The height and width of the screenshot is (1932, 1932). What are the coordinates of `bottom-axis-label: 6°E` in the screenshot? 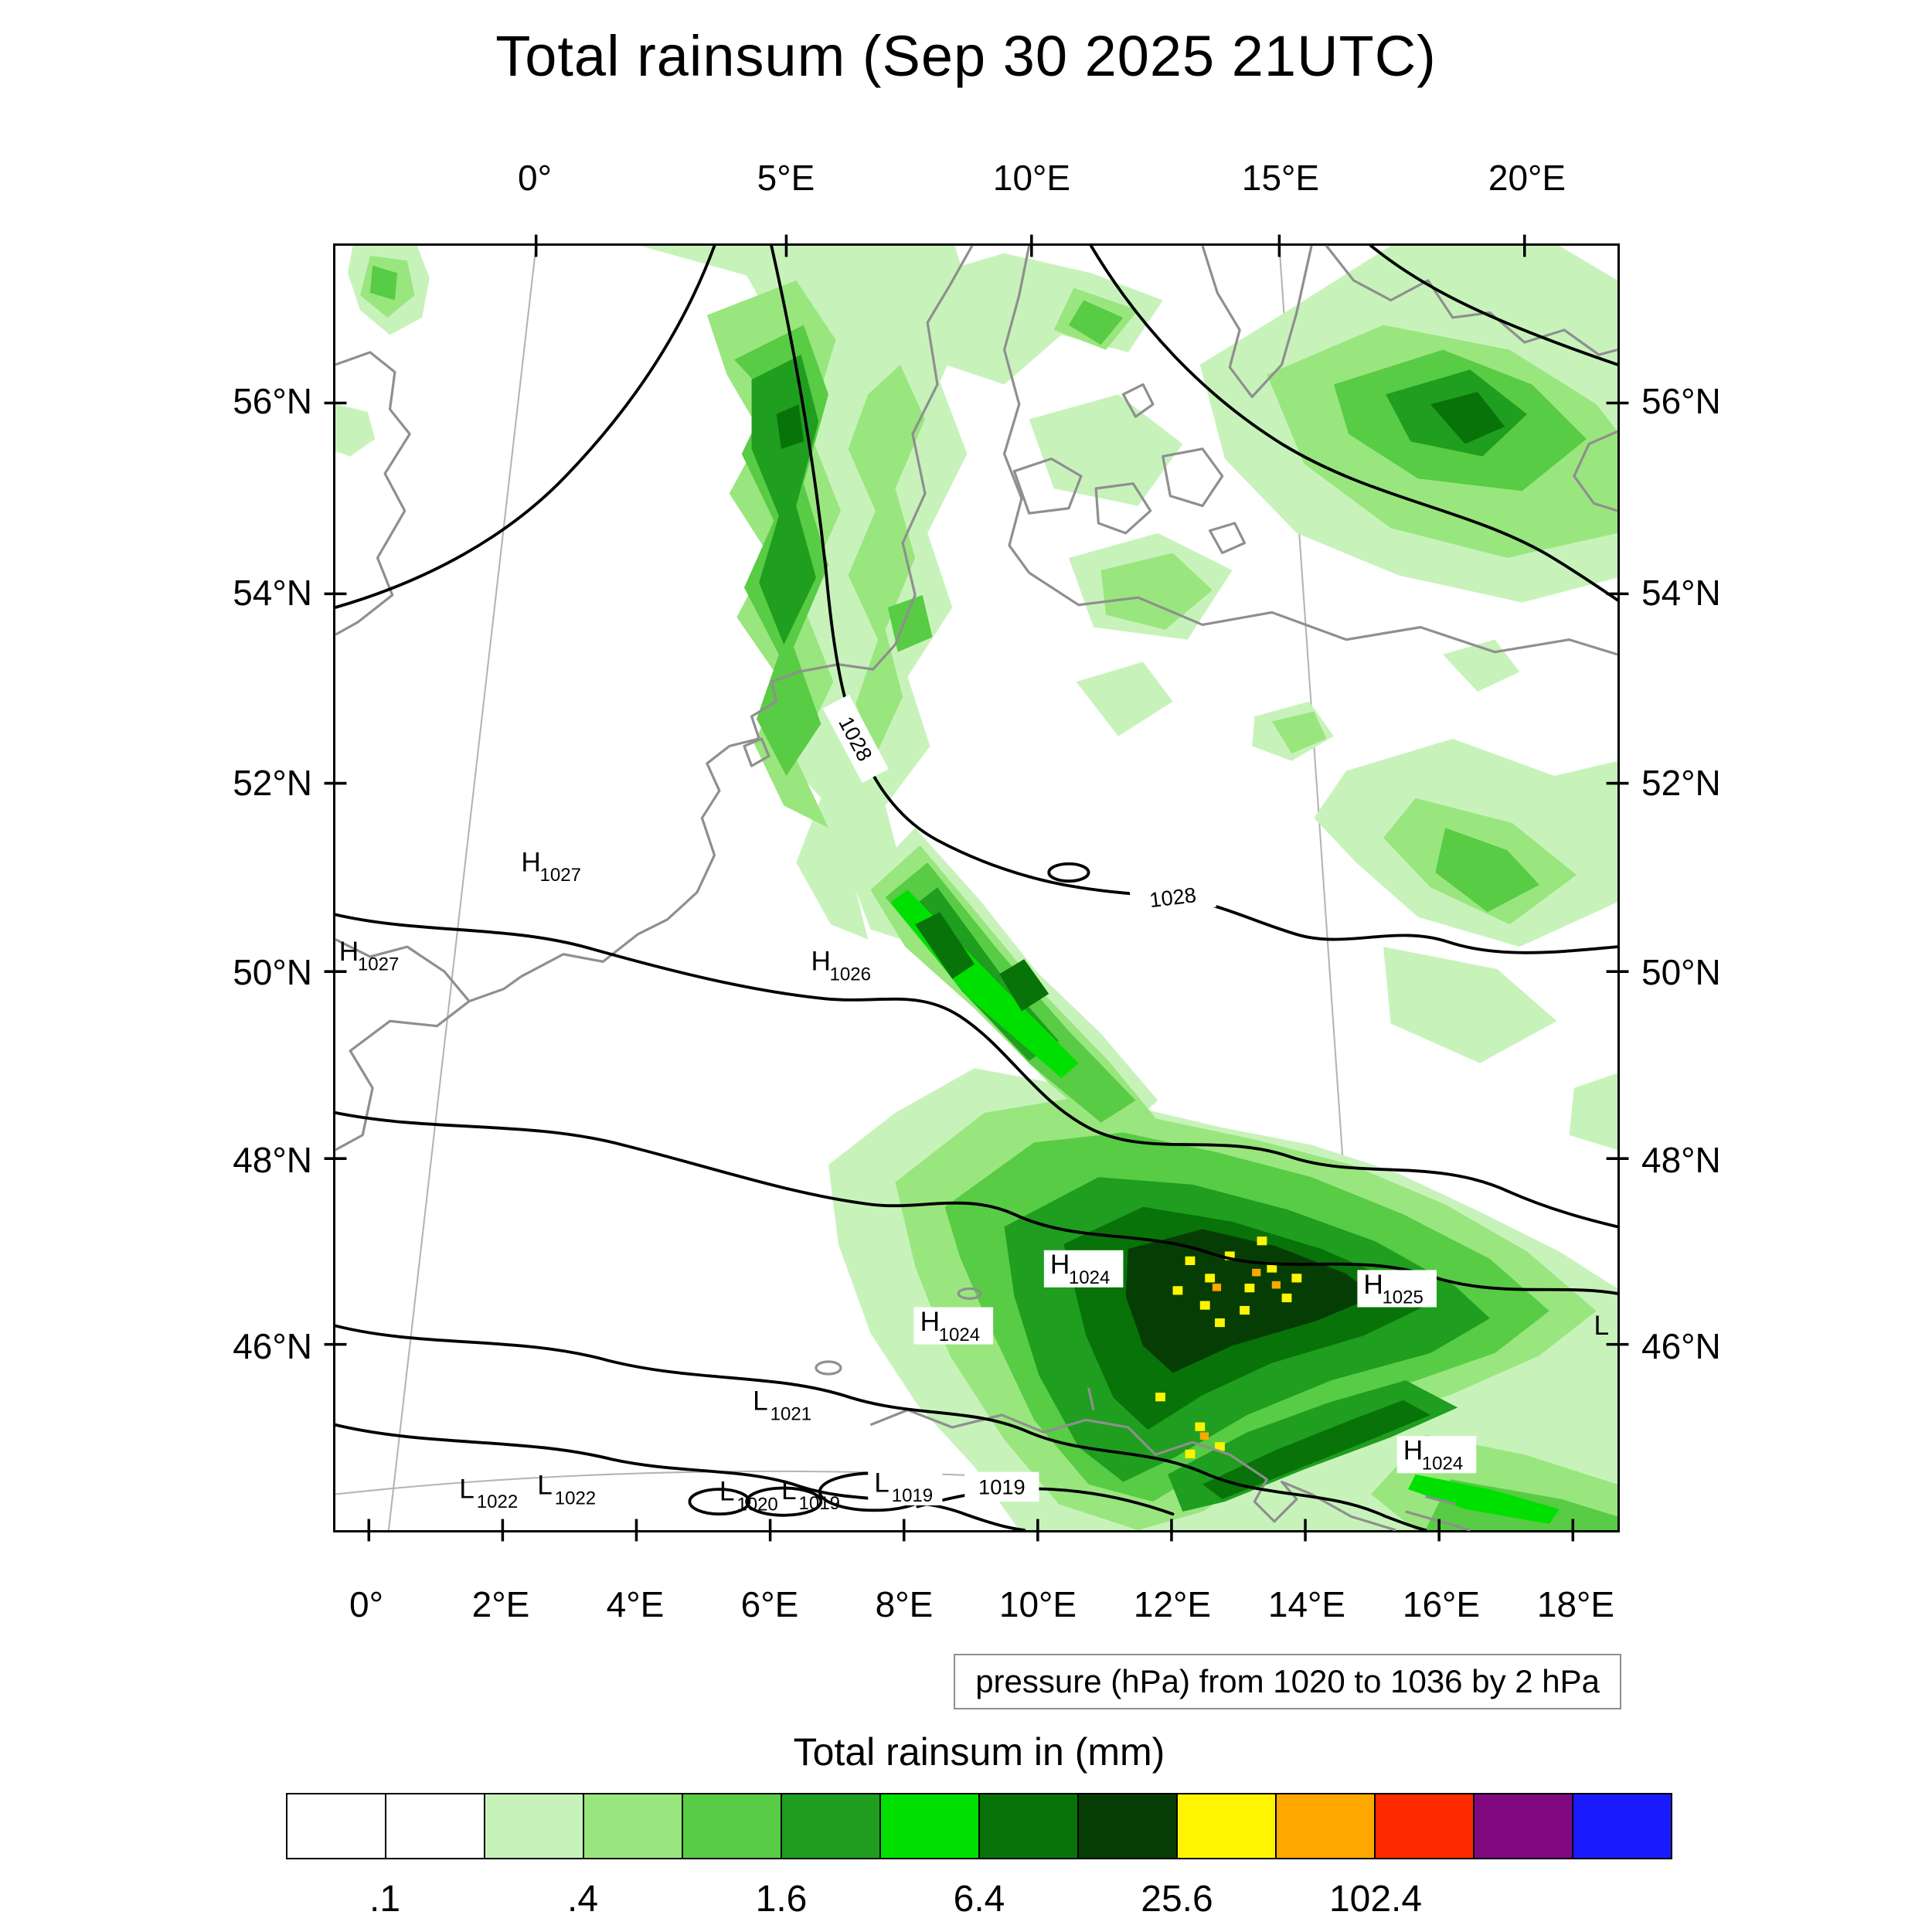 It's located at (770, 1604).